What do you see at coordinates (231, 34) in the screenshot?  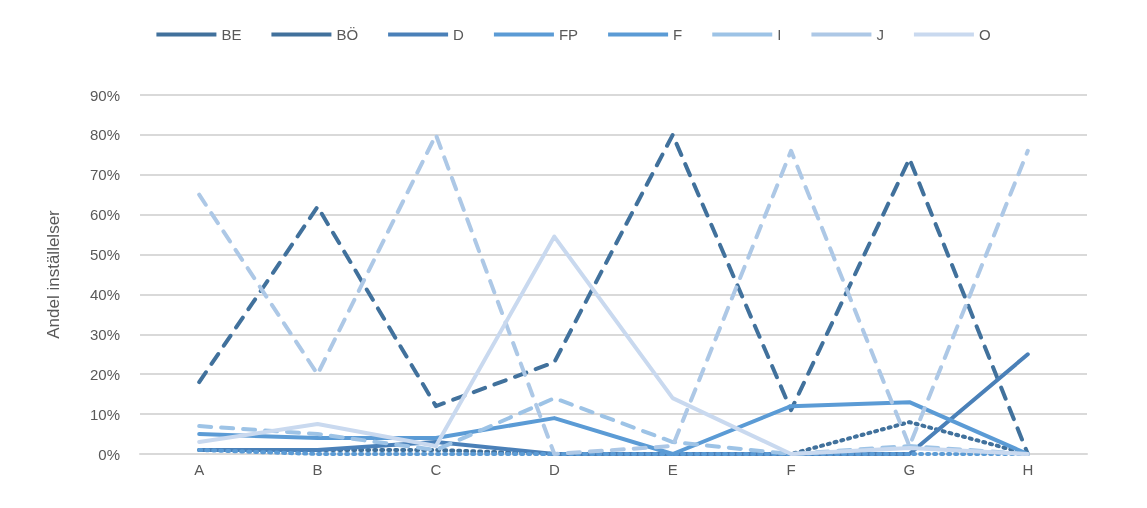 I see `legend-label: BE` at bounding box center [231, 34].